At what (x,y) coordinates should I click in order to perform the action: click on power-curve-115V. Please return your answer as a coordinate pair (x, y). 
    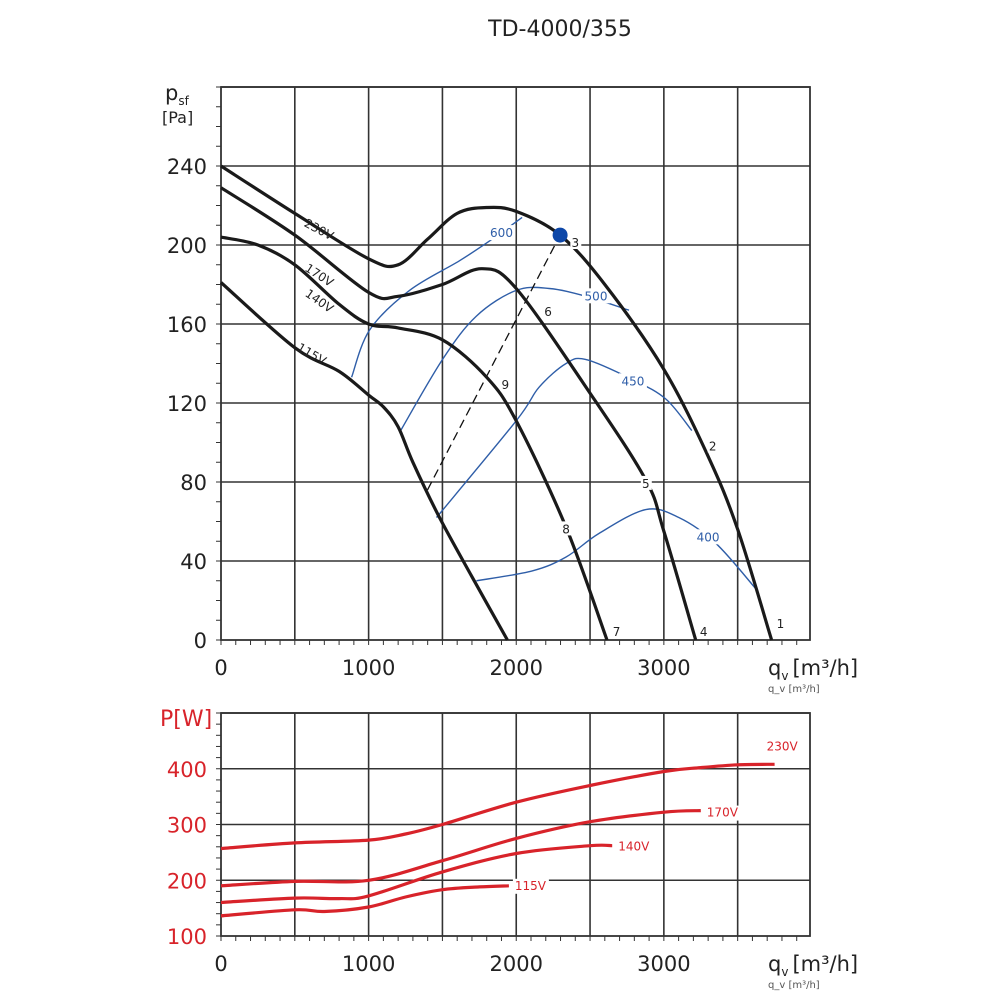
    Looking at the image, I should click on (364, 901).